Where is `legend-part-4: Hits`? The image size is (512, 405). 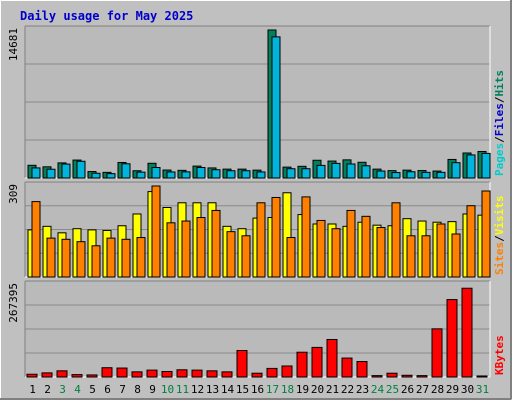
legend-part-4: Hits is located at coordinates (499, 83).